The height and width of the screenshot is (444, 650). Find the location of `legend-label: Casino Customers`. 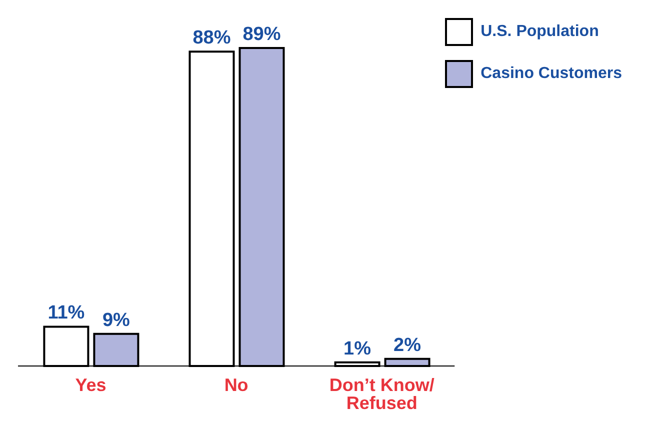

legend-label: Casino Customers is located at coordinates (551, 74).